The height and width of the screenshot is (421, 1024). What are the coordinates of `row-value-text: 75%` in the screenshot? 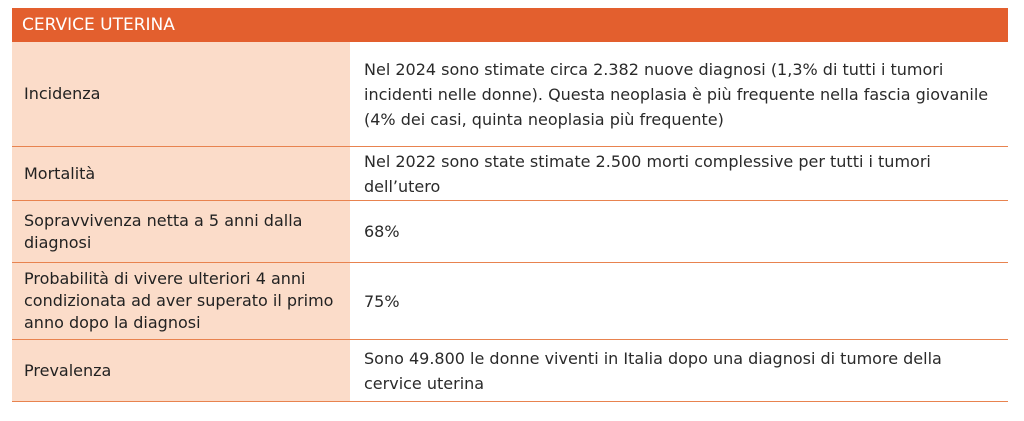 It's located at (382, 301).